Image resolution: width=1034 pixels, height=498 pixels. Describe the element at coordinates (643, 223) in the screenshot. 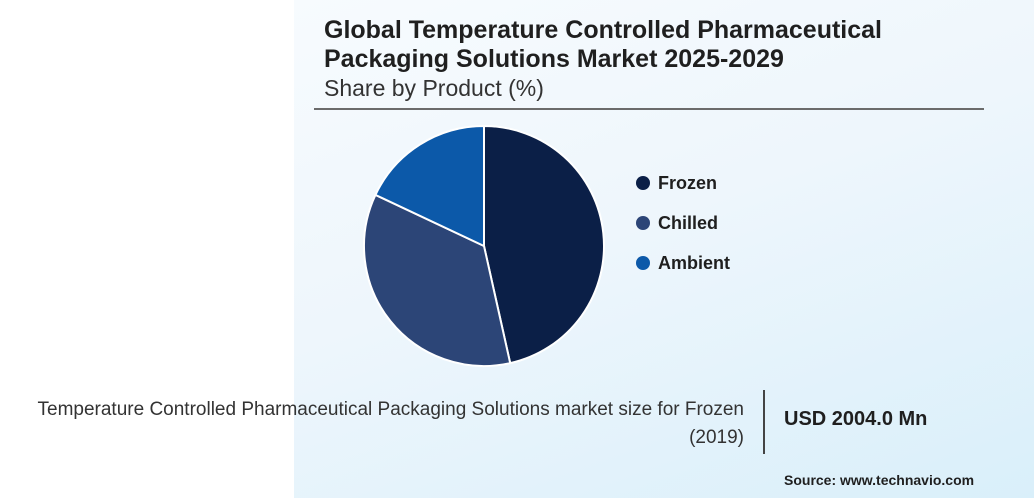

I see `legend-dot-chilled` at that location.